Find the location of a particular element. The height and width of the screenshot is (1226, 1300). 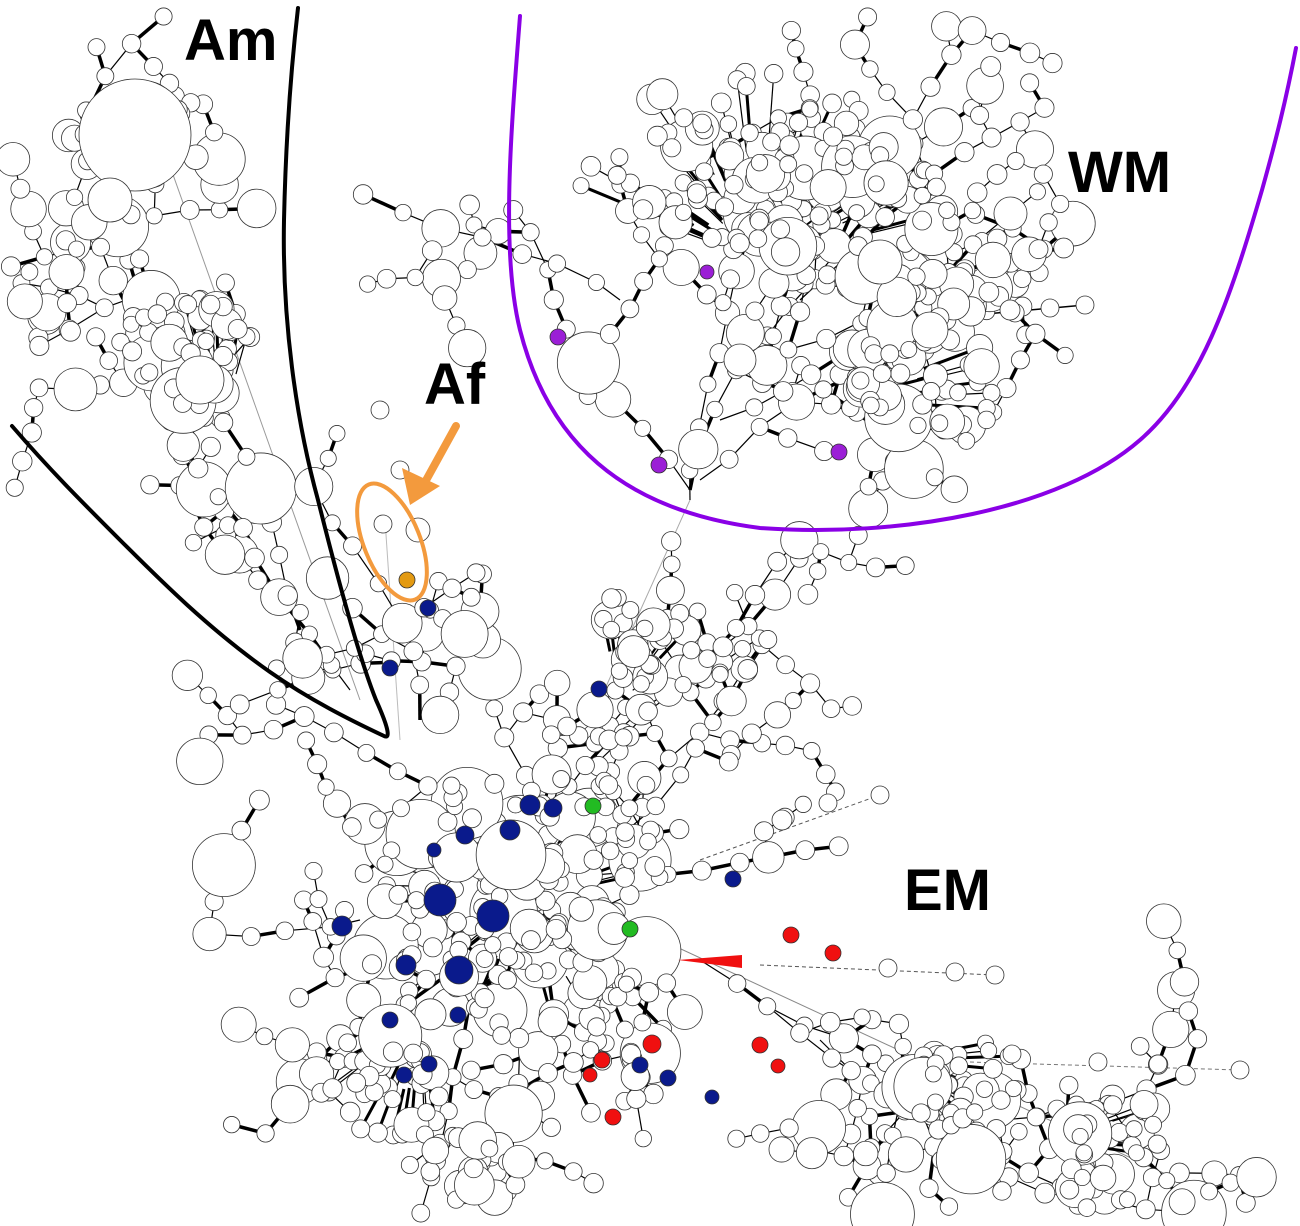

arrow-down-left-icon is located at coordinates (431, 463).